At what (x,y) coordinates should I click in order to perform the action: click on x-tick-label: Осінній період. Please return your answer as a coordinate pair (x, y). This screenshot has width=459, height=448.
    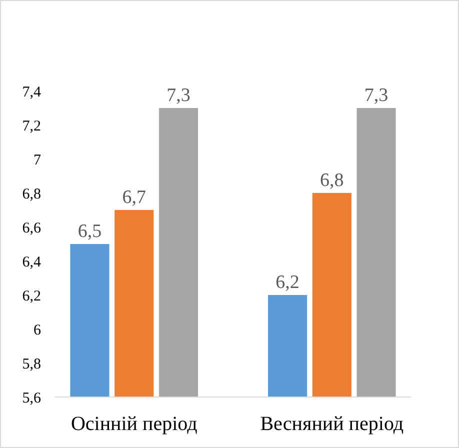
    Looking at the image, I should click on (134, 424).